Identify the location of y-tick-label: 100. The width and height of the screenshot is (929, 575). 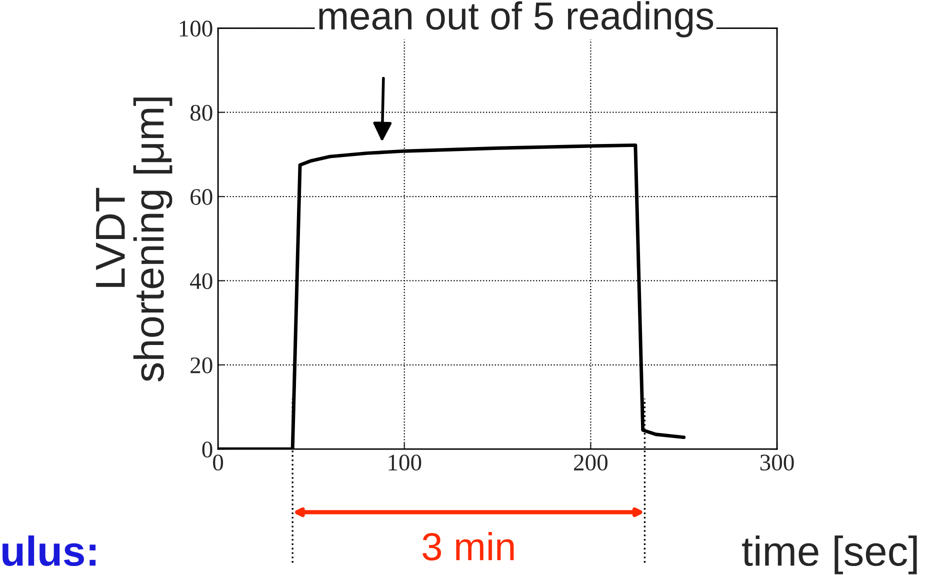
(196, 28).